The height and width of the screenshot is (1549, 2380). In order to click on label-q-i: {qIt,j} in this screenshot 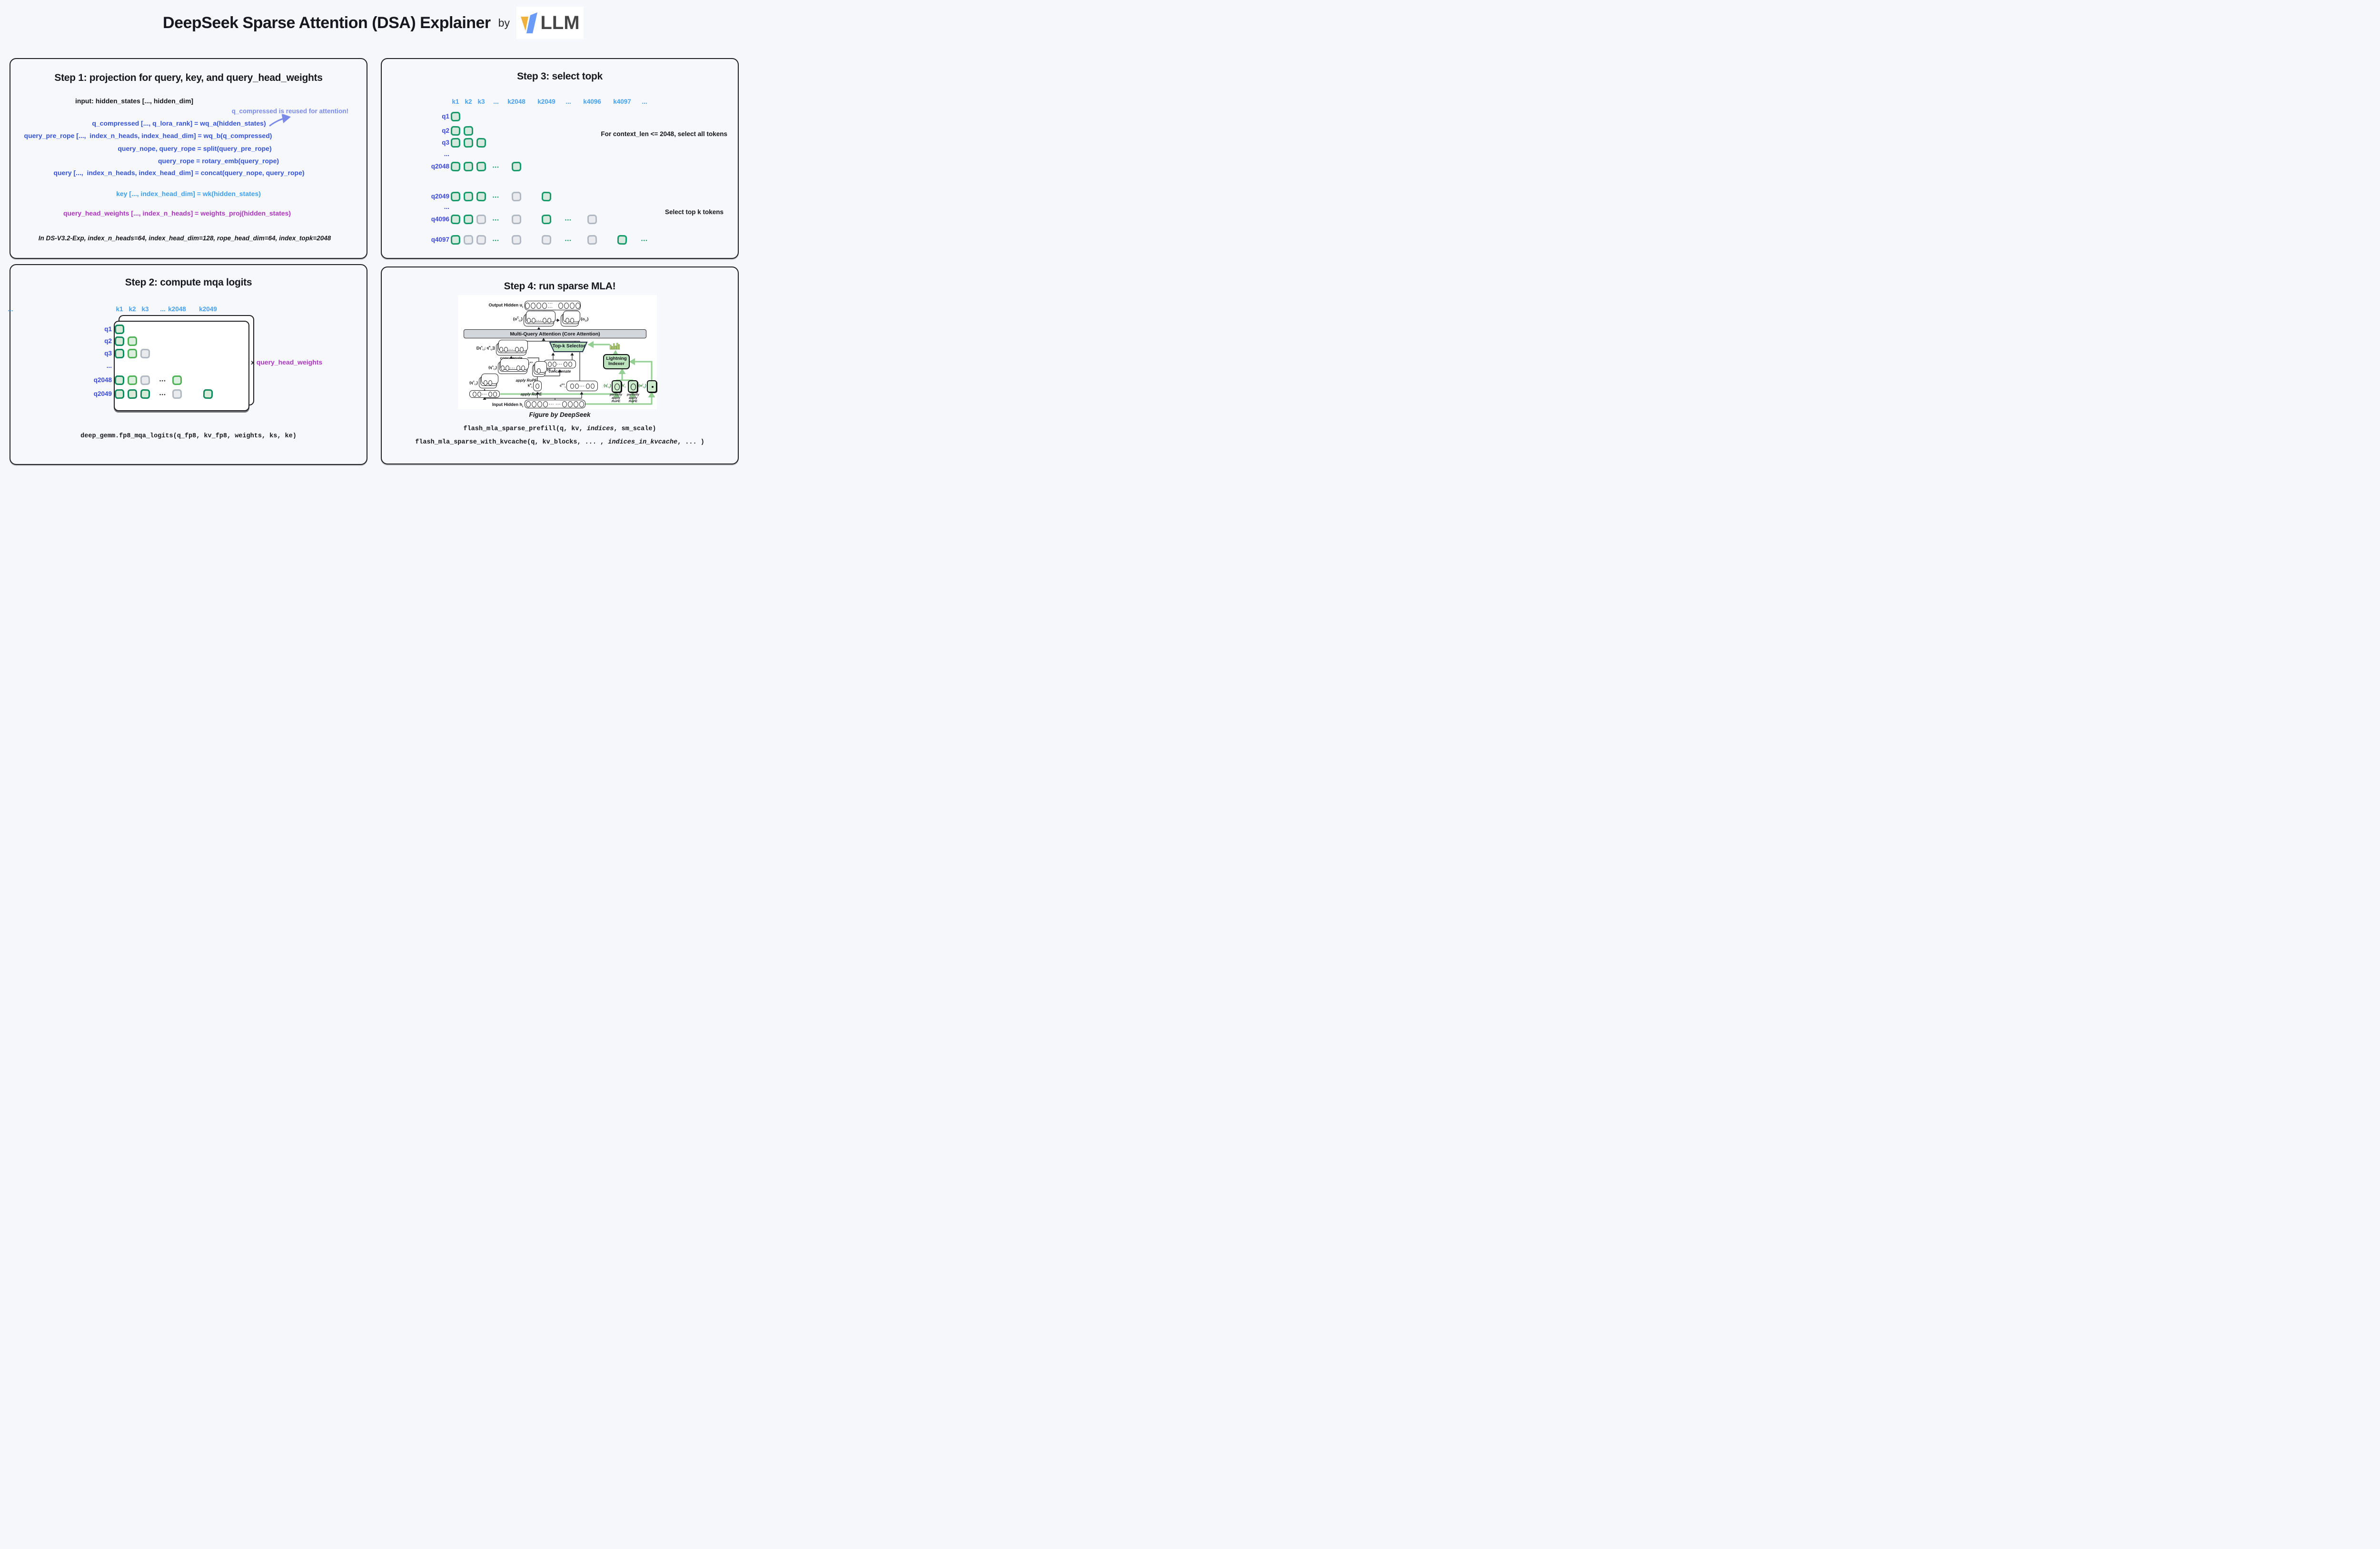, I will do `click(607, 385)`.